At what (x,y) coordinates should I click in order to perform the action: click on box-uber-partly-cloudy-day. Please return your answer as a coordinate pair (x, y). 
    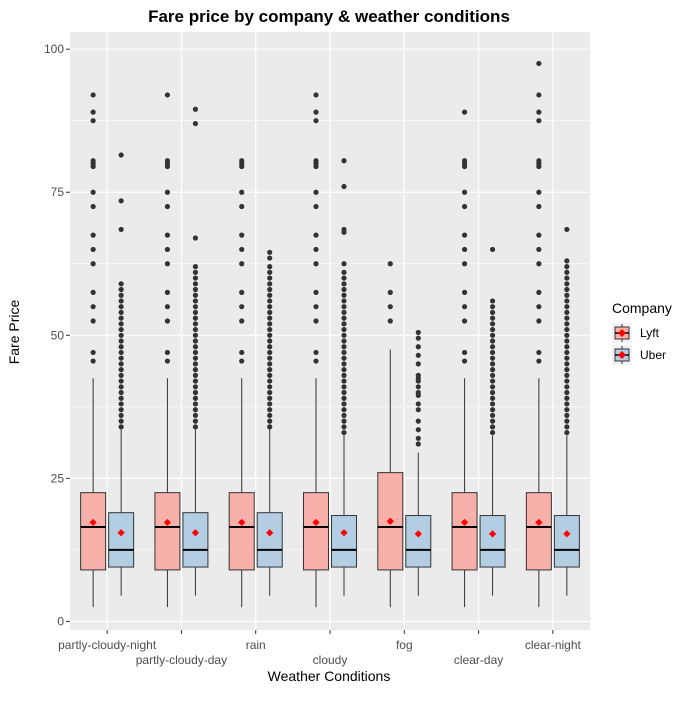
    Looking at the image, I should click on (195, 351).